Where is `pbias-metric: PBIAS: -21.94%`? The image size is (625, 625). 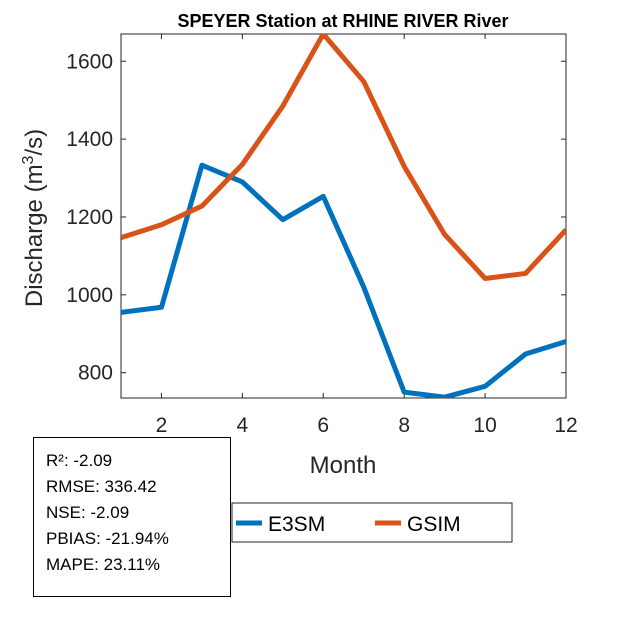
pbias-metric: PBIAS: -21.94% is located at coordinates (107, 538).